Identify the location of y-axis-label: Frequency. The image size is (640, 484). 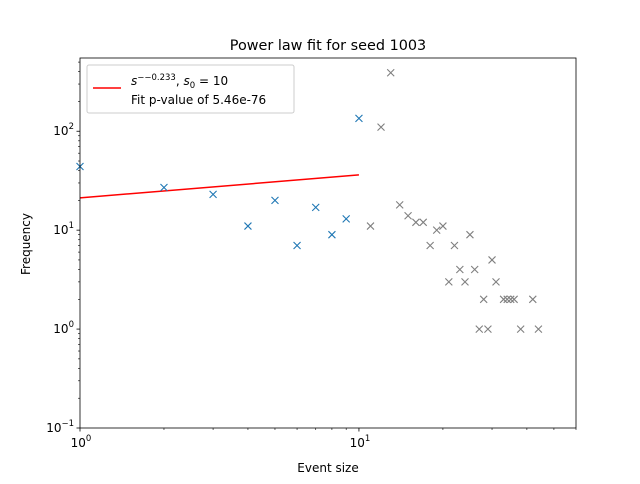
(26, 244).